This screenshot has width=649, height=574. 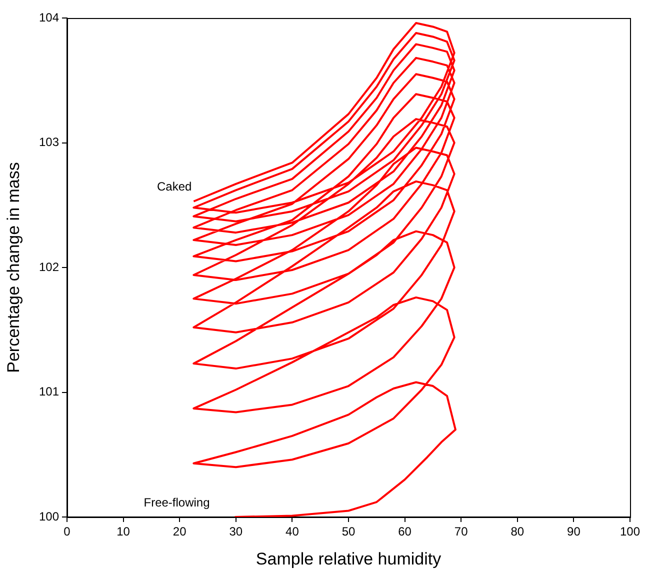 I want to click on x-tick-label: 60, so click(x=405, y=531).